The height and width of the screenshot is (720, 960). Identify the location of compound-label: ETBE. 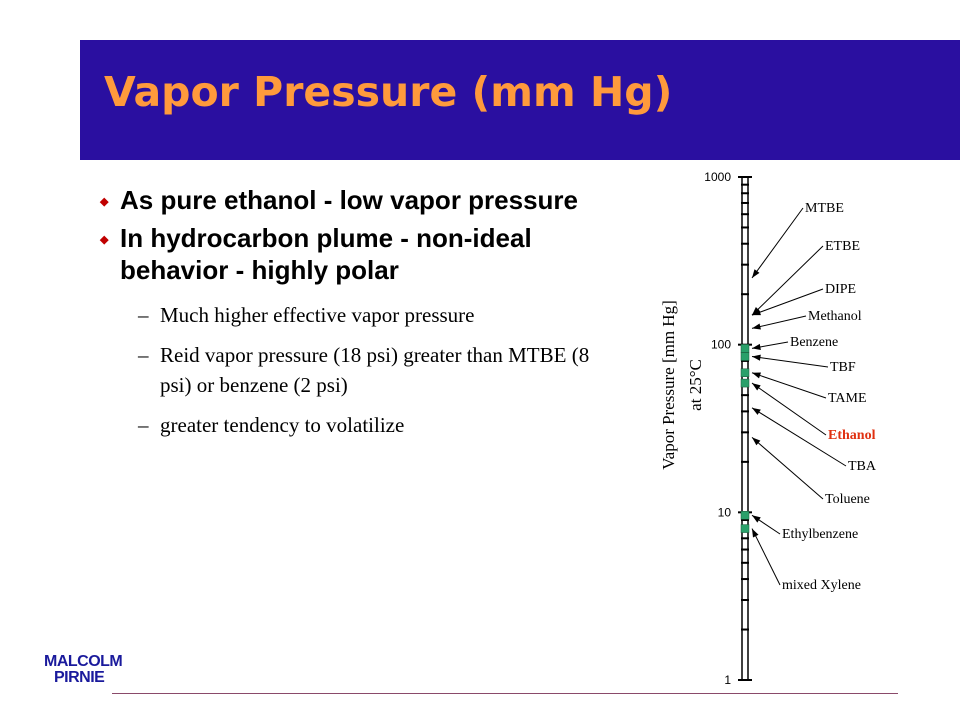
(842, 246).